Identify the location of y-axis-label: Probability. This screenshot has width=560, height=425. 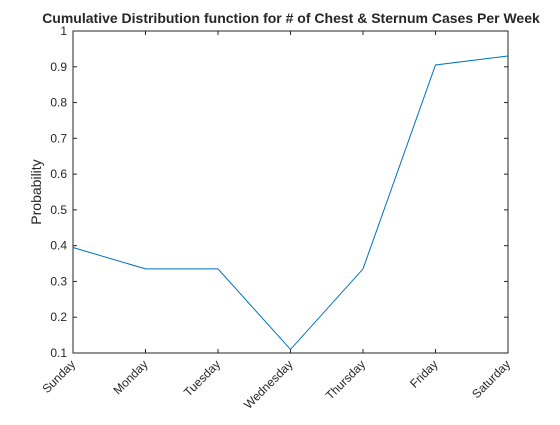
(36, 191).